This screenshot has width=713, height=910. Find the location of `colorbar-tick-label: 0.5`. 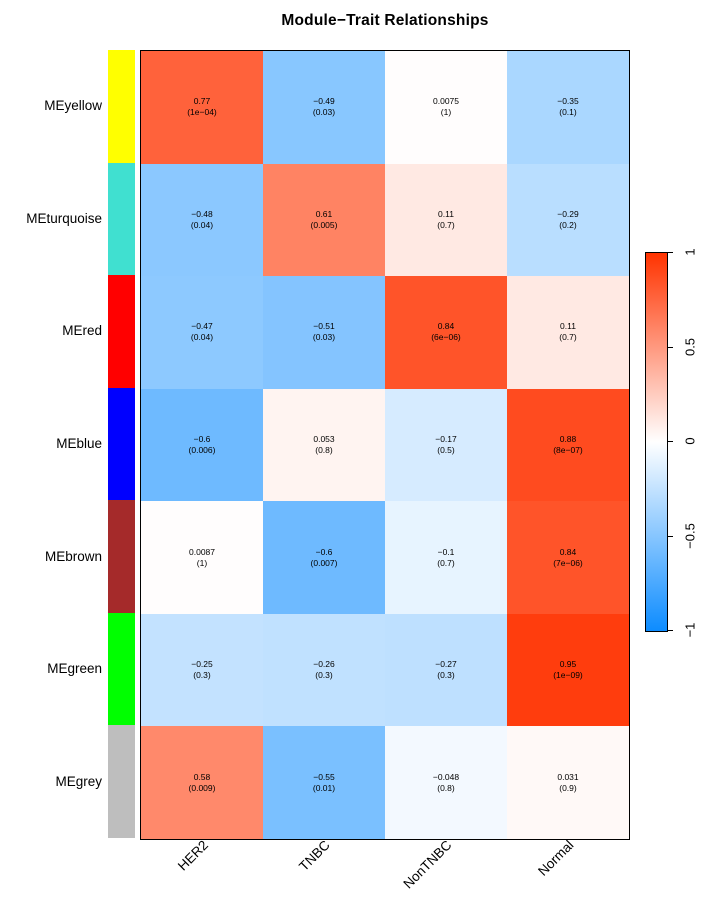

colorbar-tick-label: 0.5 is located at coordinates (690, 346).